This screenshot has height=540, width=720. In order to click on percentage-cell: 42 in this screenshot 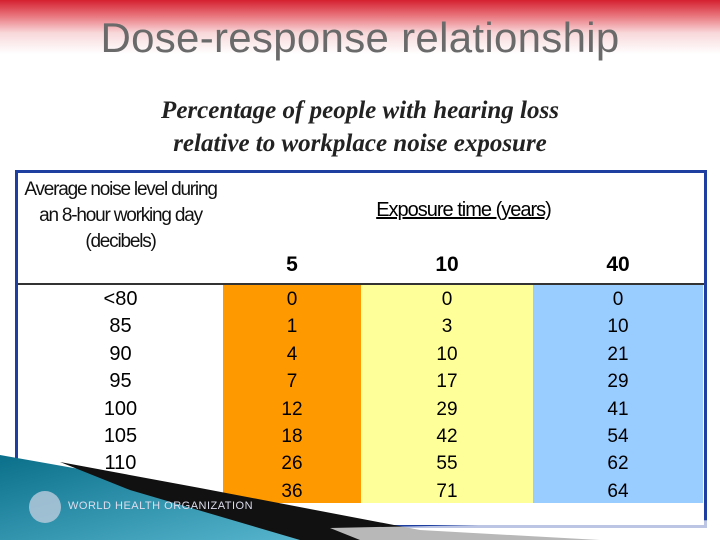, I will do `click(447, 436)`.